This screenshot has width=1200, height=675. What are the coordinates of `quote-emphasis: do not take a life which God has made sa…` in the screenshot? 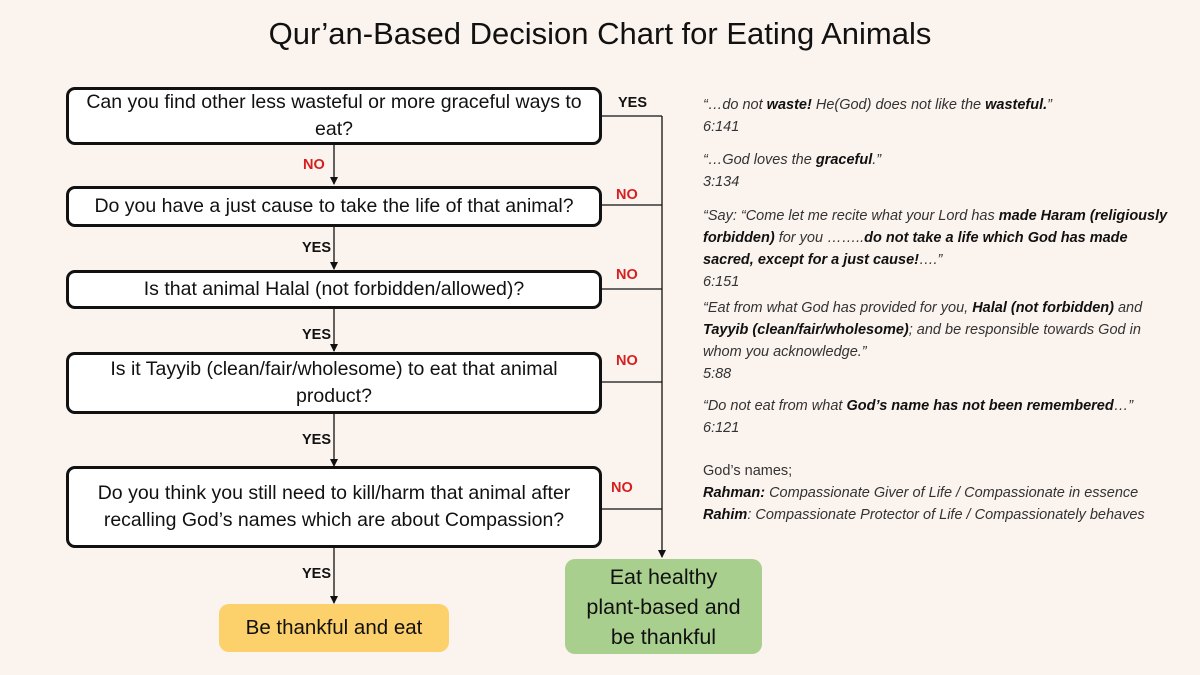 It's located at (915, 249).